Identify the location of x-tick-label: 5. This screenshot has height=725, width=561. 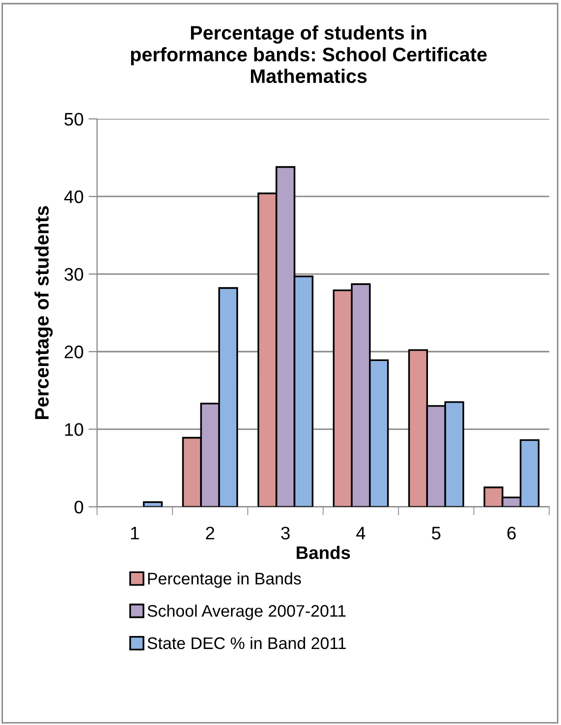
(436, 533).